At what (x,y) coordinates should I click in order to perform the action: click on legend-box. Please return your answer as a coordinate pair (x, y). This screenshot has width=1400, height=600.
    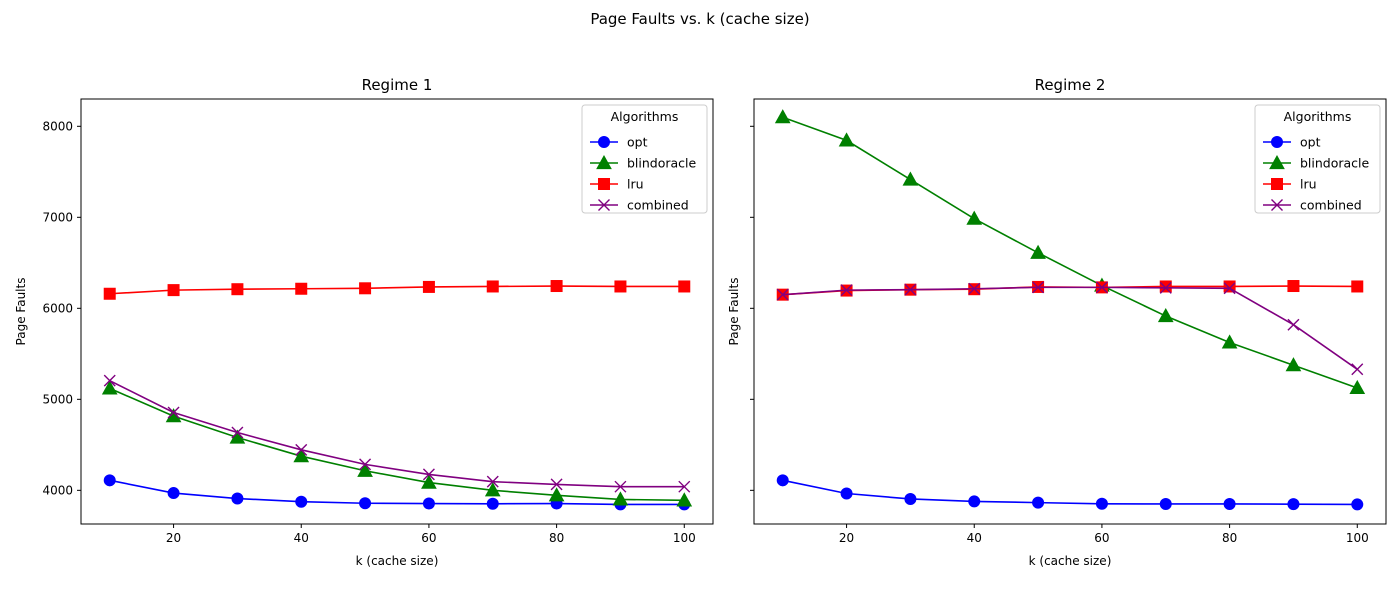
    Looking at the image, I should click on (1317, 159).